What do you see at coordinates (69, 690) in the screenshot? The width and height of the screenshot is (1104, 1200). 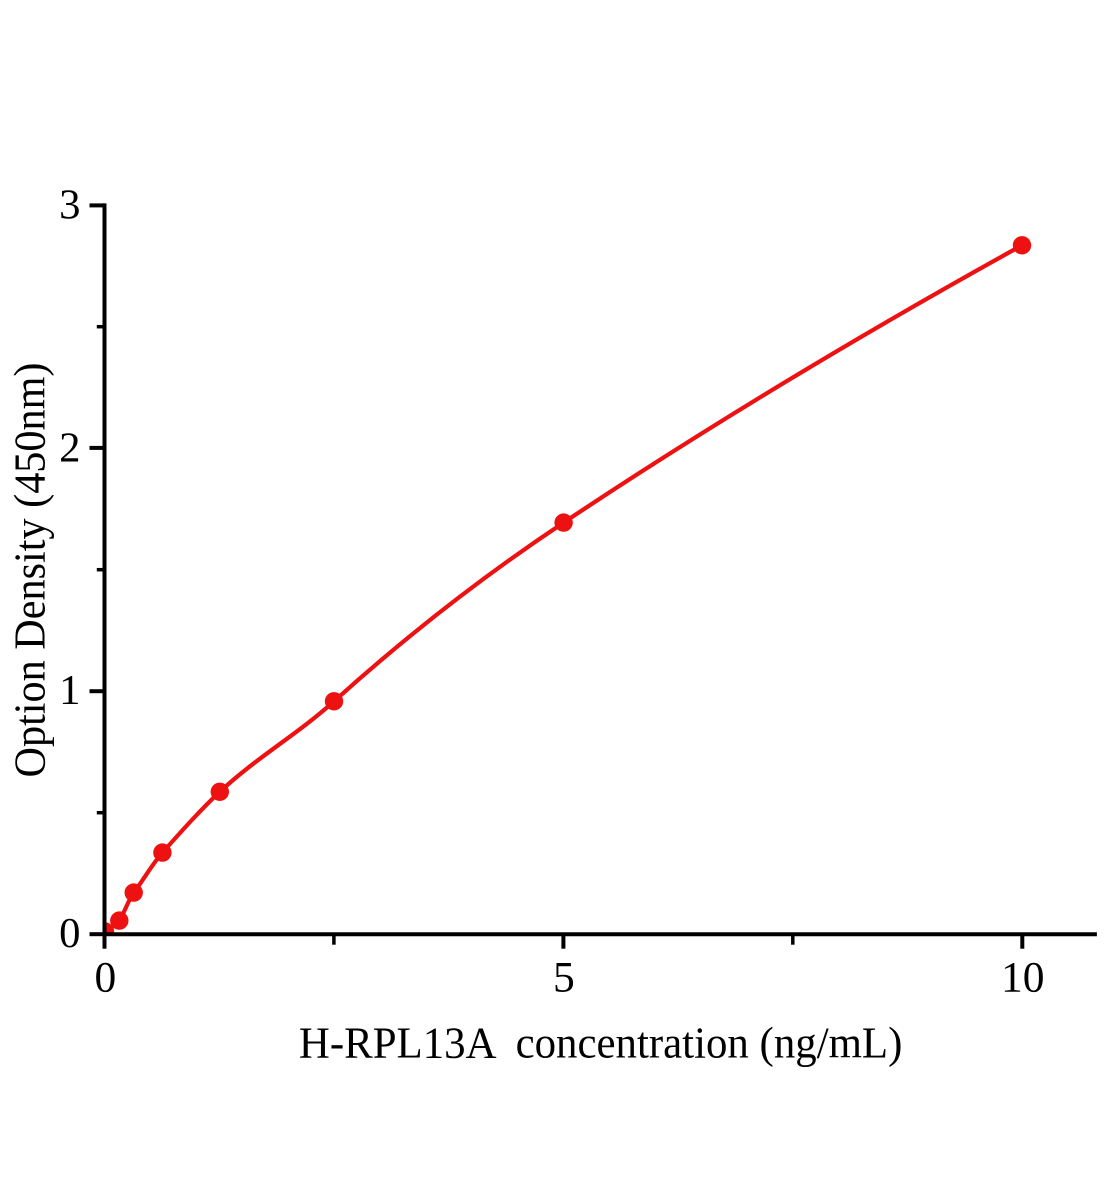 I see `svg-text: 1` at bounding box center [69, 690].